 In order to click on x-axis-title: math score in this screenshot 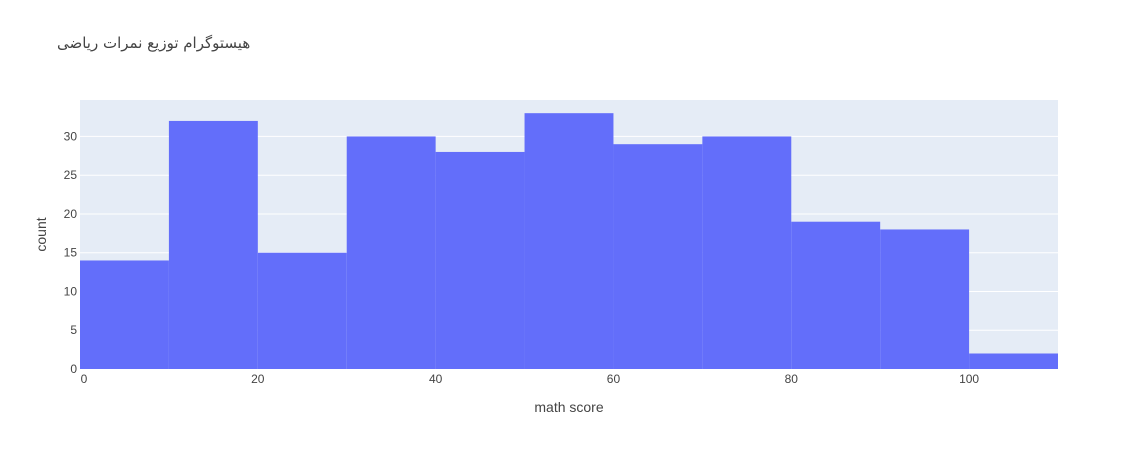, I will do `click(568, 407)`.